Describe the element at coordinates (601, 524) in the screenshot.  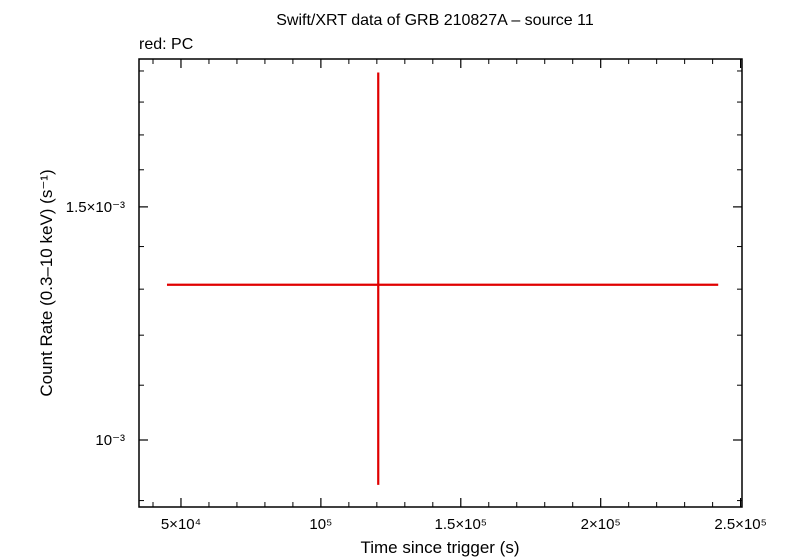
I see `x-tick-label: 2×10⁵` at that location.